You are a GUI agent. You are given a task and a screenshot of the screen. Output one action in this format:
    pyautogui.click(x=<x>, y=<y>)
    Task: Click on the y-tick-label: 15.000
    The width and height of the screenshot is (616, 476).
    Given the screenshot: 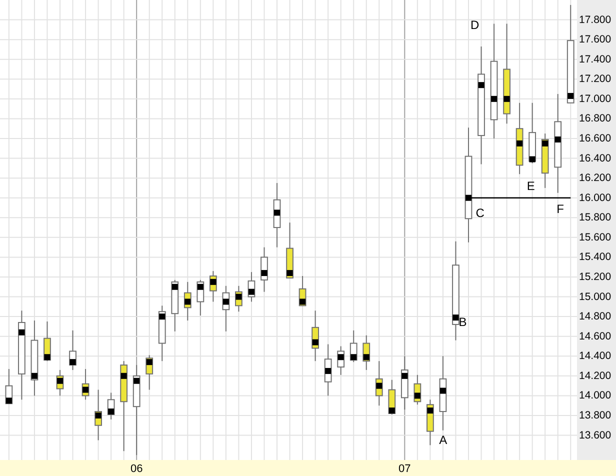 What is the action you would take?
    pyautogui.click(x=595, y=296)
    